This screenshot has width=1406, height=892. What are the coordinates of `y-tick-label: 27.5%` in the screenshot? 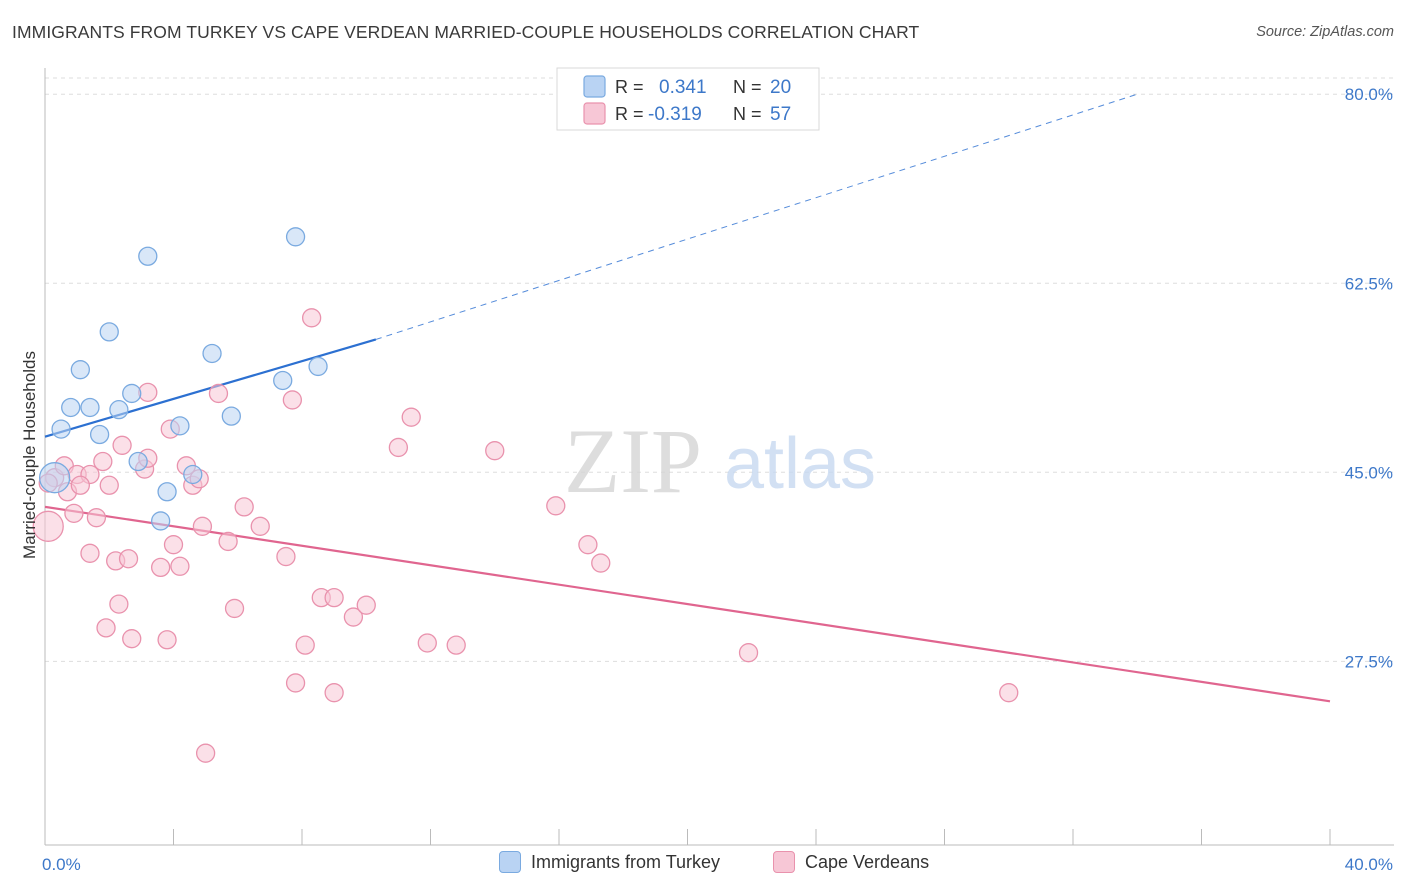 It's located at (1369, 661).